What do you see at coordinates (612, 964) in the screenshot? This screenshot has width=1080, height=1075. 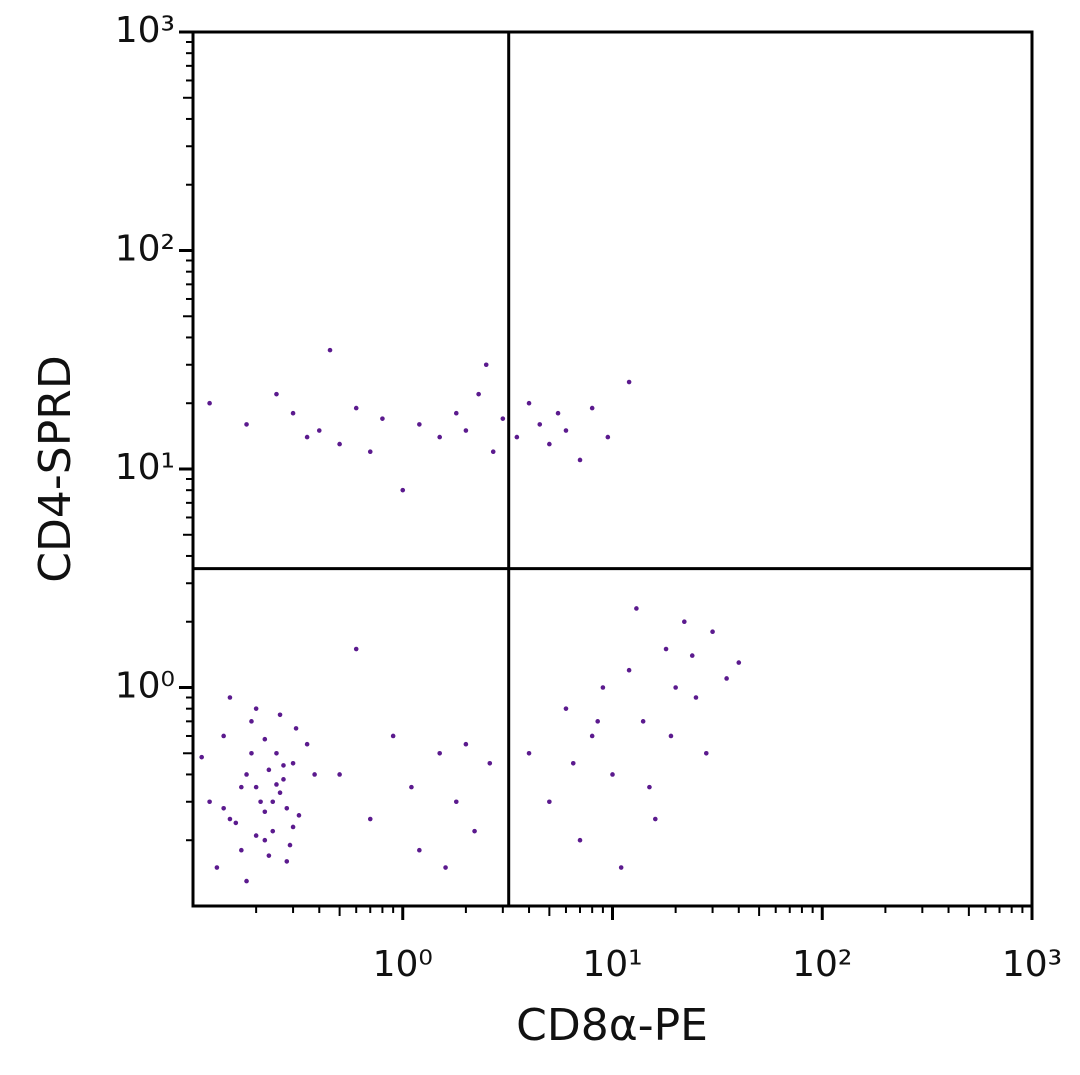 I see `x-tick-label: 10¹` at bounding box center [612, 964].